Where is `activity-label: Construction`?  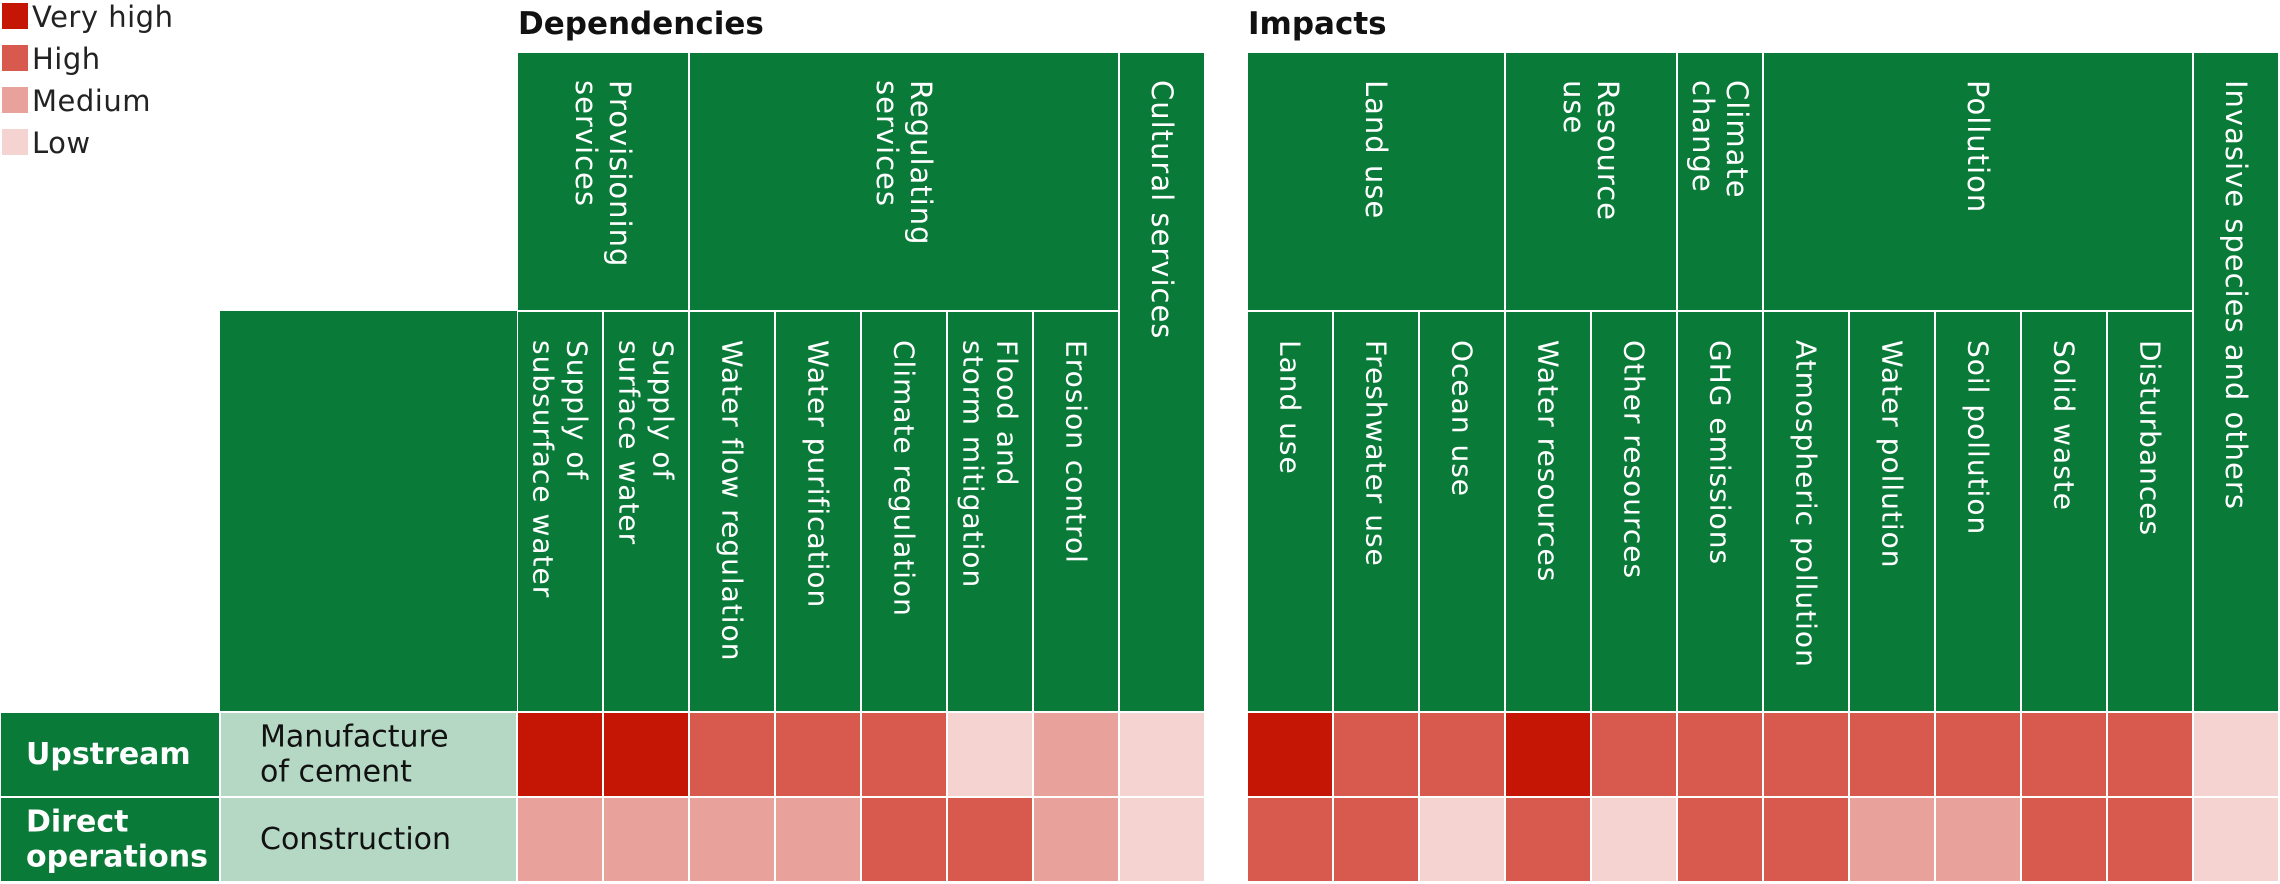
activity-label: Construction is located at coordinates (355, 839).